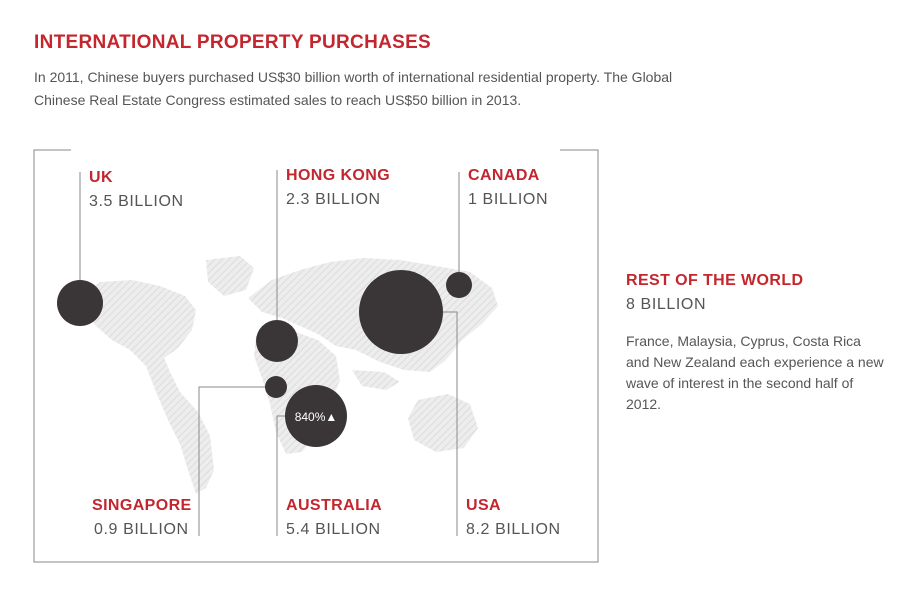 The image size is (900, 600). What do you see at coordinates (401, 312) in the screenshot?
I see `bubble-usa` at bounding box center [401, 312].